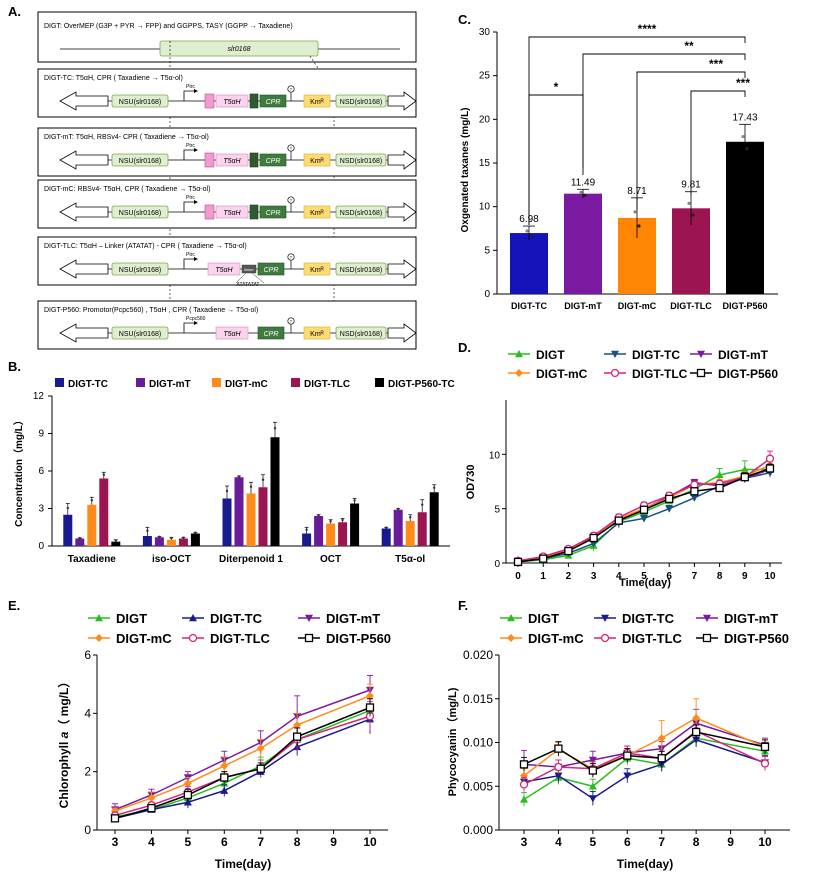 The width and height of the screenshot is (830, 888). What do you see at coordinates (550, 355) in the screenshot?
I see `legend-label-digt: DIGT` at bounding box center [550, 355].